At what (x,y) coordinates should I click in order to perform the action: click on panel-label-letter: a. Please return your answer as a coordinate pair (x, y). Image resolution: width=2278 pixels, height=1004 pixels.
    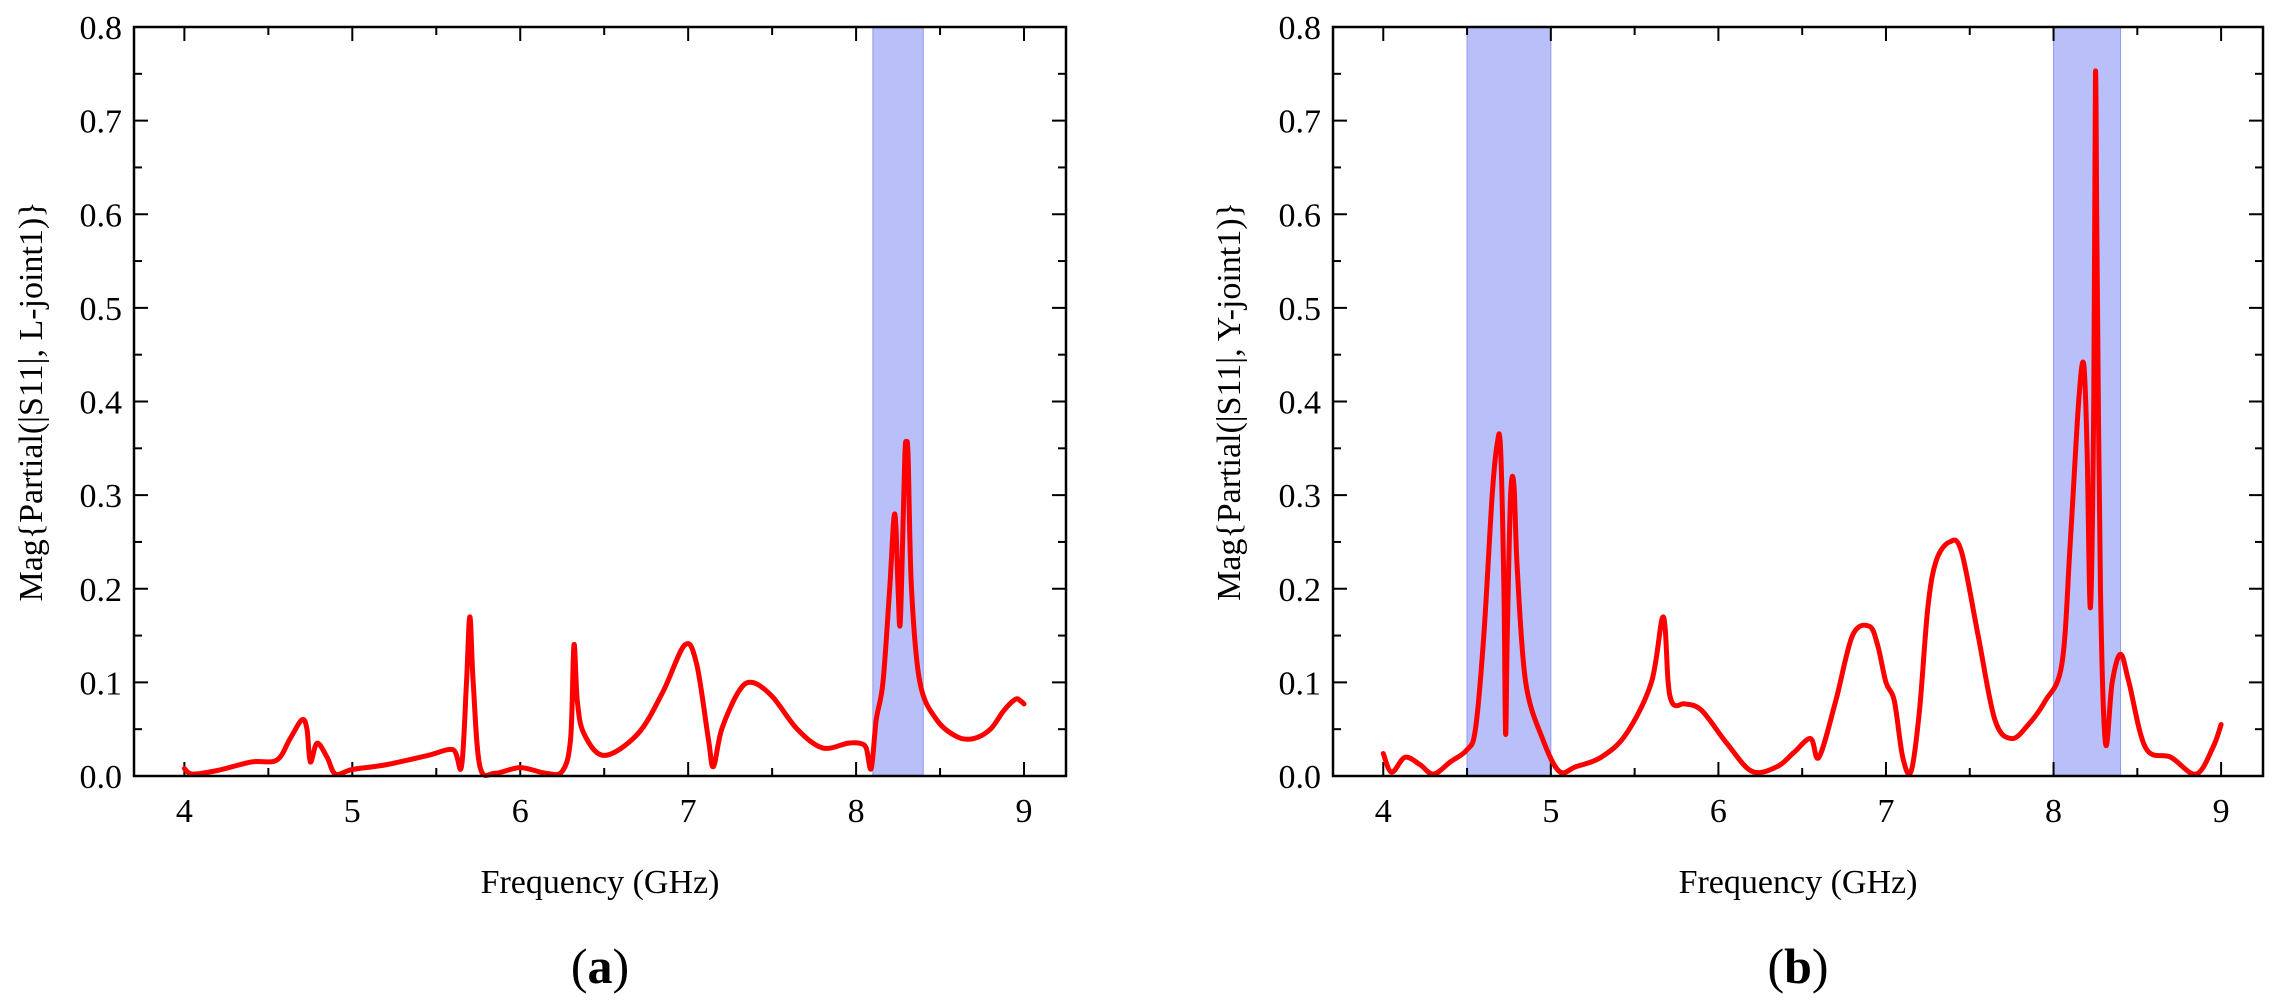
    Looking at the image, I should click on (600, 966).